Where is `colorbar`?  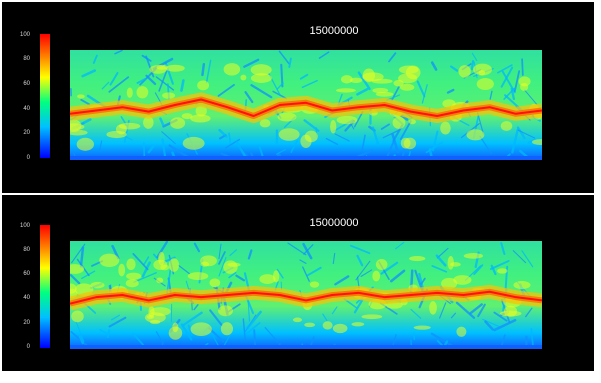
colorbar is located at coordinates (45, 286).